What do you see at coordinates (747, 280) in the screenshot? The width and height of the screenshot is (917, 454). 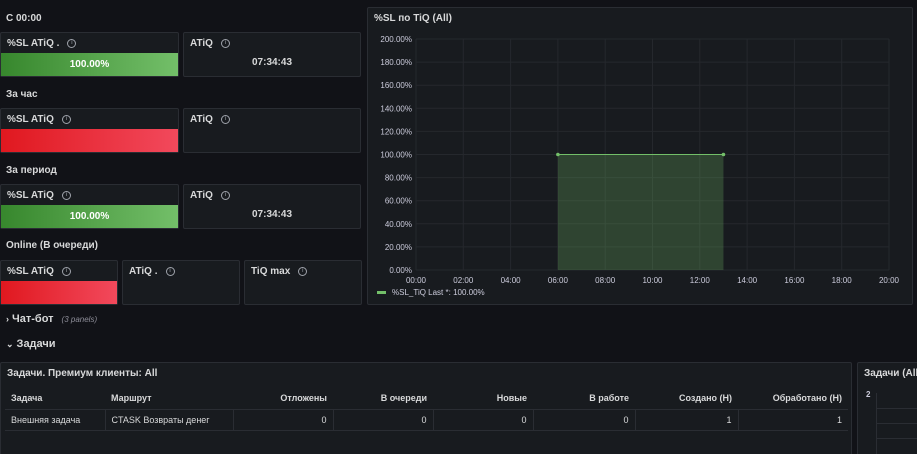 I see `x-tick-label: 14:00` at bounding box center [747, 280].